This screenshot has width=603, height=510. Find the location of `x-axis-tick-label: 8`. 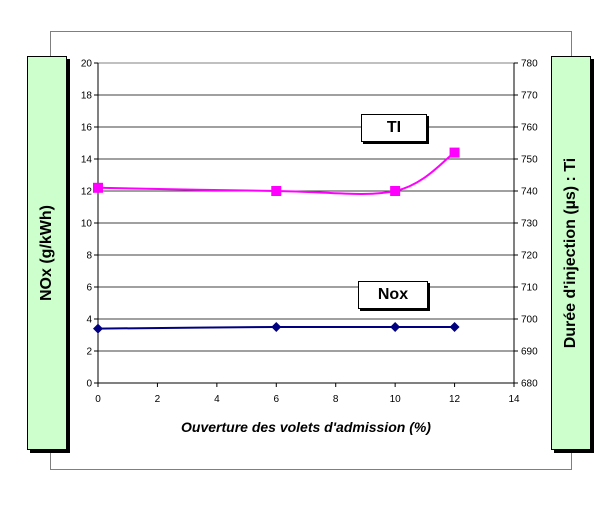

x-axis-tick-label: 8 is located at coordinates (336, 399).